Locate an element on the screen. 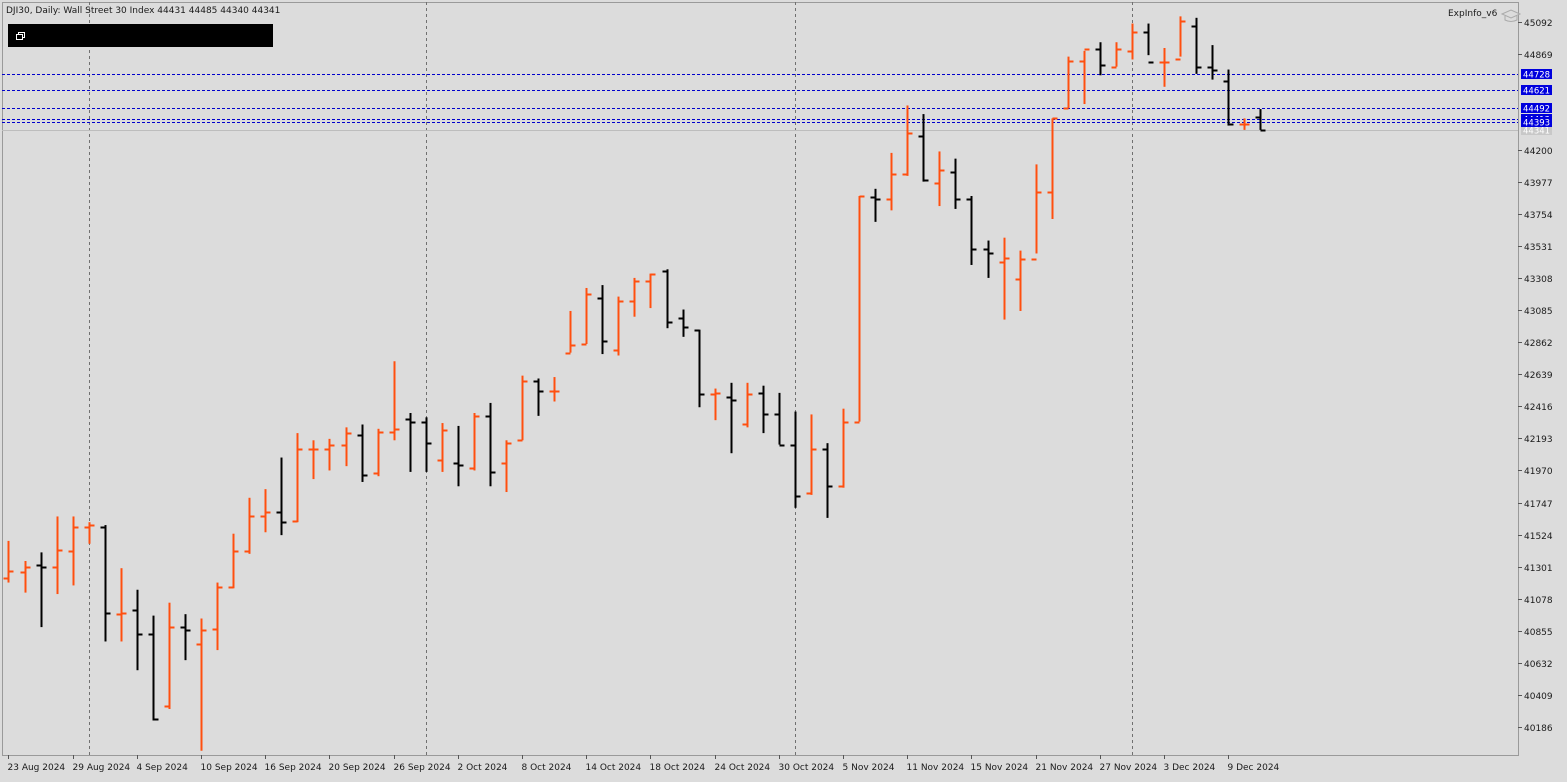 This screenshot has width=1567, height=782. time-tick-label: 30 Oct 2024 is located at coordinates (807, 768).